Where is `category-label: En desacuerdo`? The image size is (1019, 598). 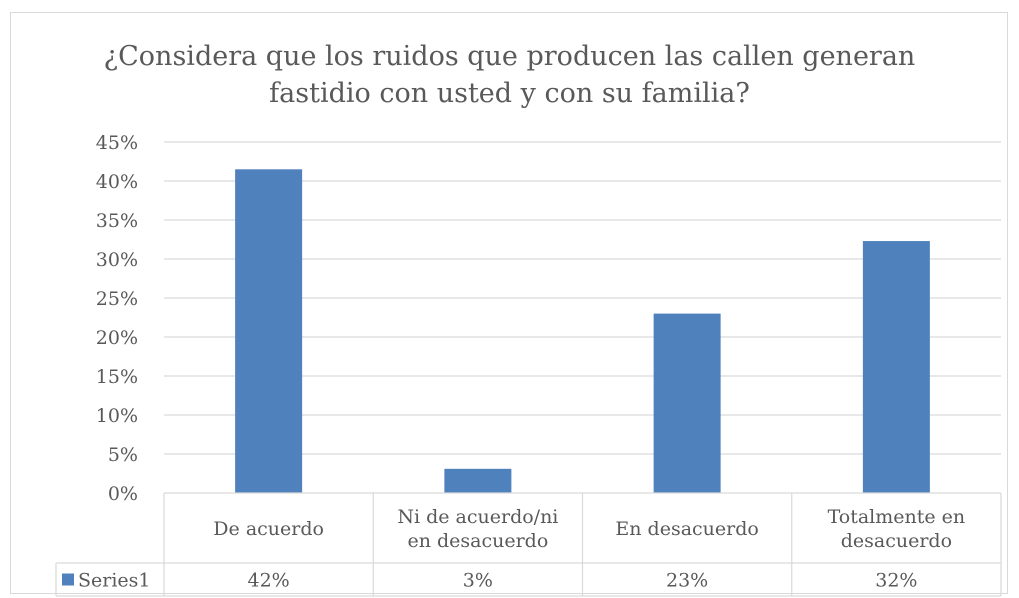 category-label: En desacuerdo is located at coordinates (686, 529).